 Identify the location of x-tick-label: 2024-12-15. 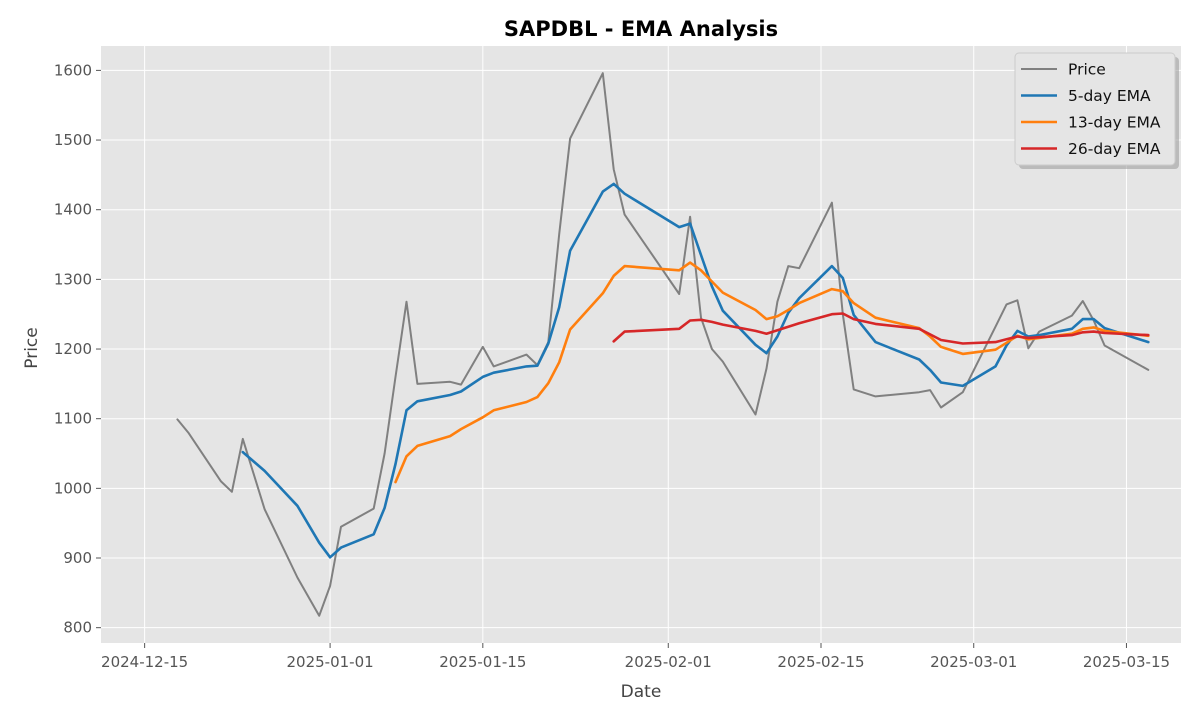
(144, 662).